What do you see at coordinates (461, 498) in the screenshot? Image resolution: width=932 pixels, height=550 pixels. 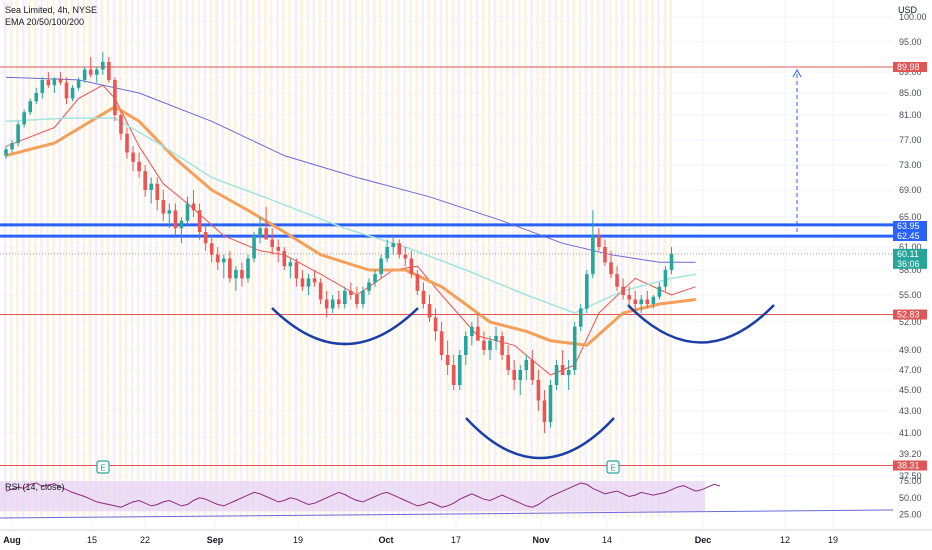 I see `rsi-pane: 75.00 50.00 25.00` at bounding box center [461, 498].